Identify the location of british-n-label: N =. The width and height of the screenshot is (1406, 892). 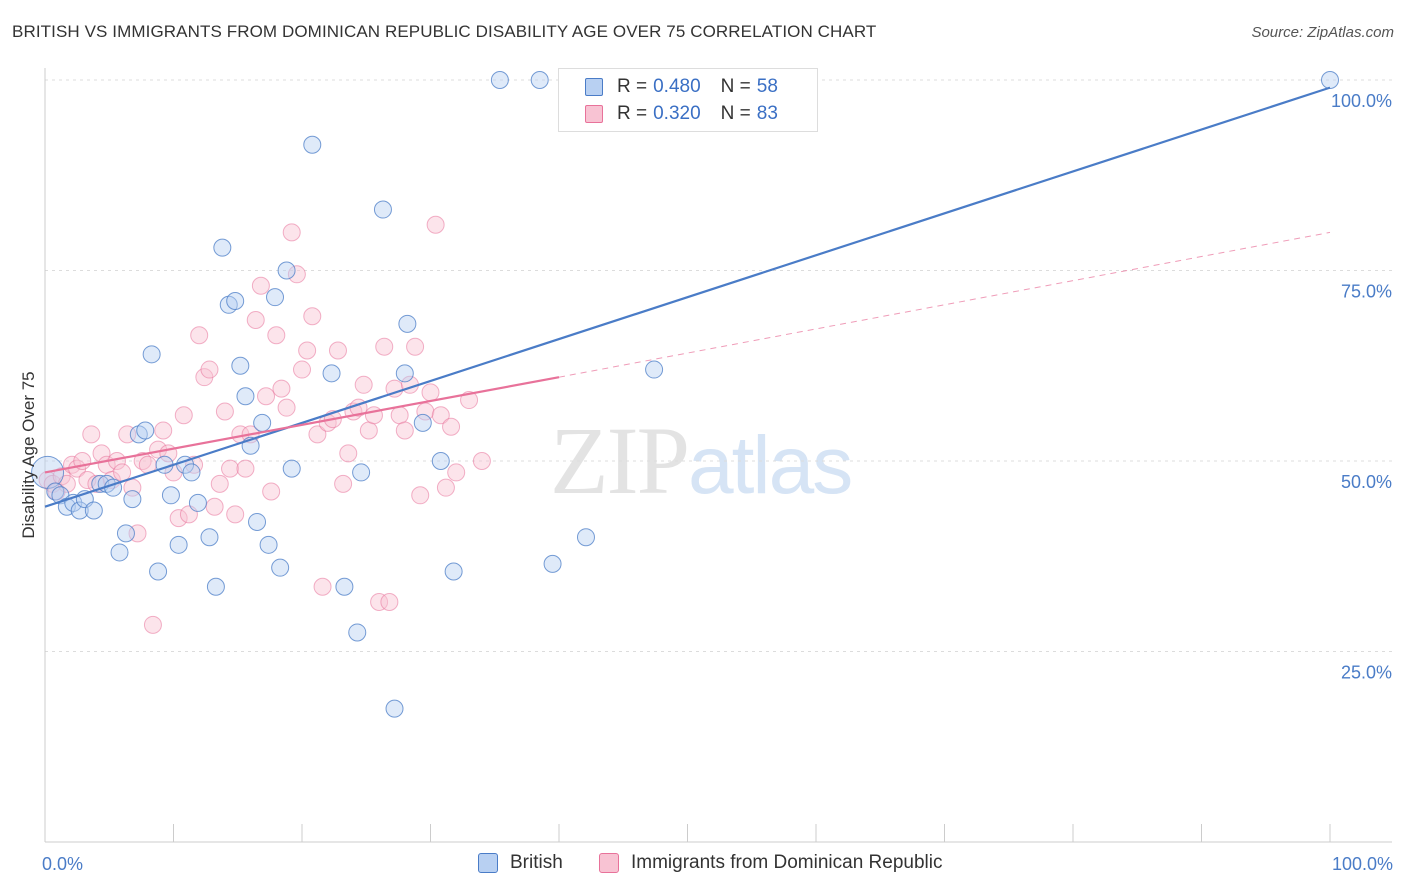
(735, 86).